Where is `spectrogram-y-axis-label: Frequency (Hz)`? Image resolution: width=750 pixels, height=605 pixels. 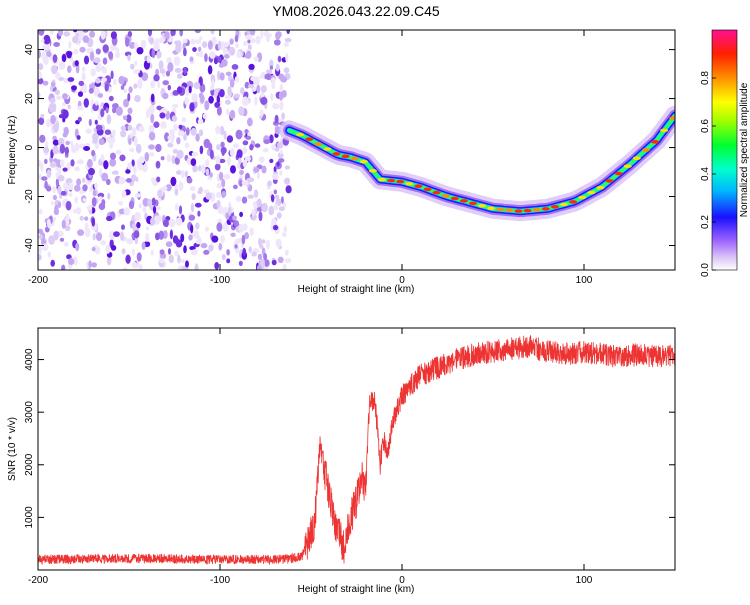 spectrogram-y-axis-label: Frequency (Hz) is located at coordinates (12, 150).